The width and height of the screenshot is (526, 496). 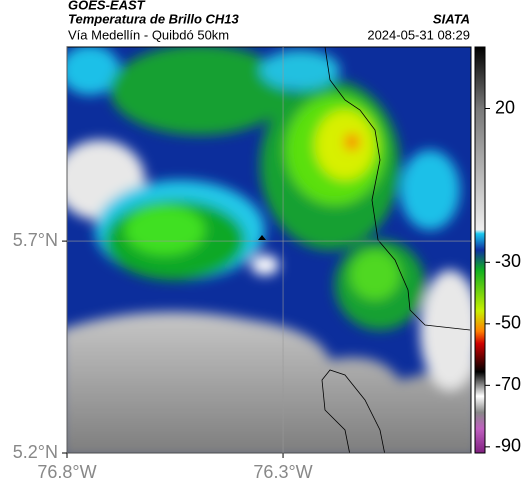 What do you see at coordinates (505, 107) in the screenshot?
I see `colorbar-label: 20` at bounding box center [505, 107].